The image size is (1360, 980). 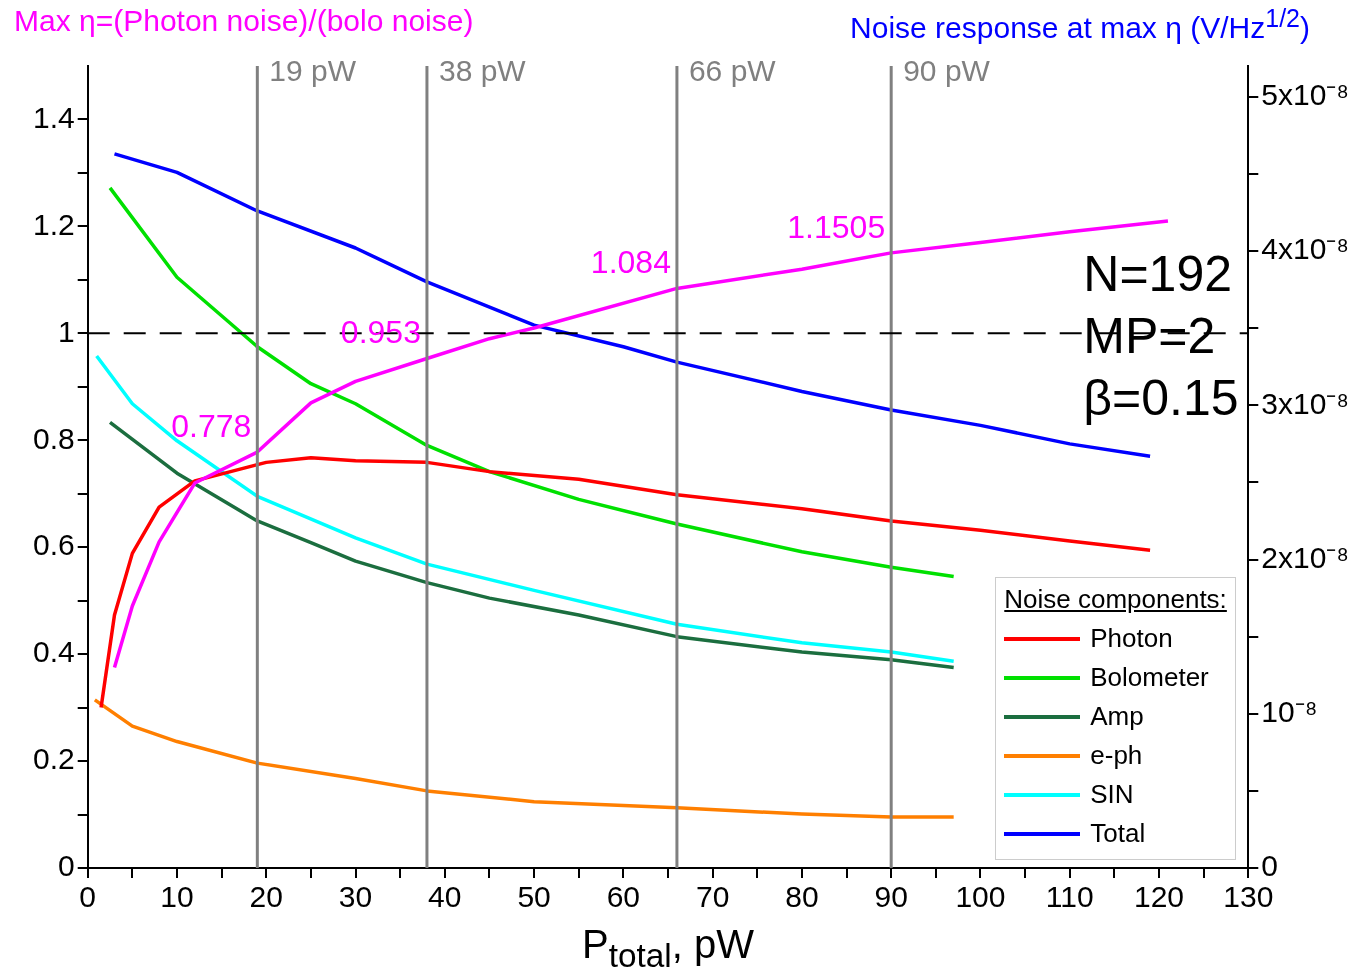 I want to click on y2-tick-label: 0, so click(x=1269, y=866).